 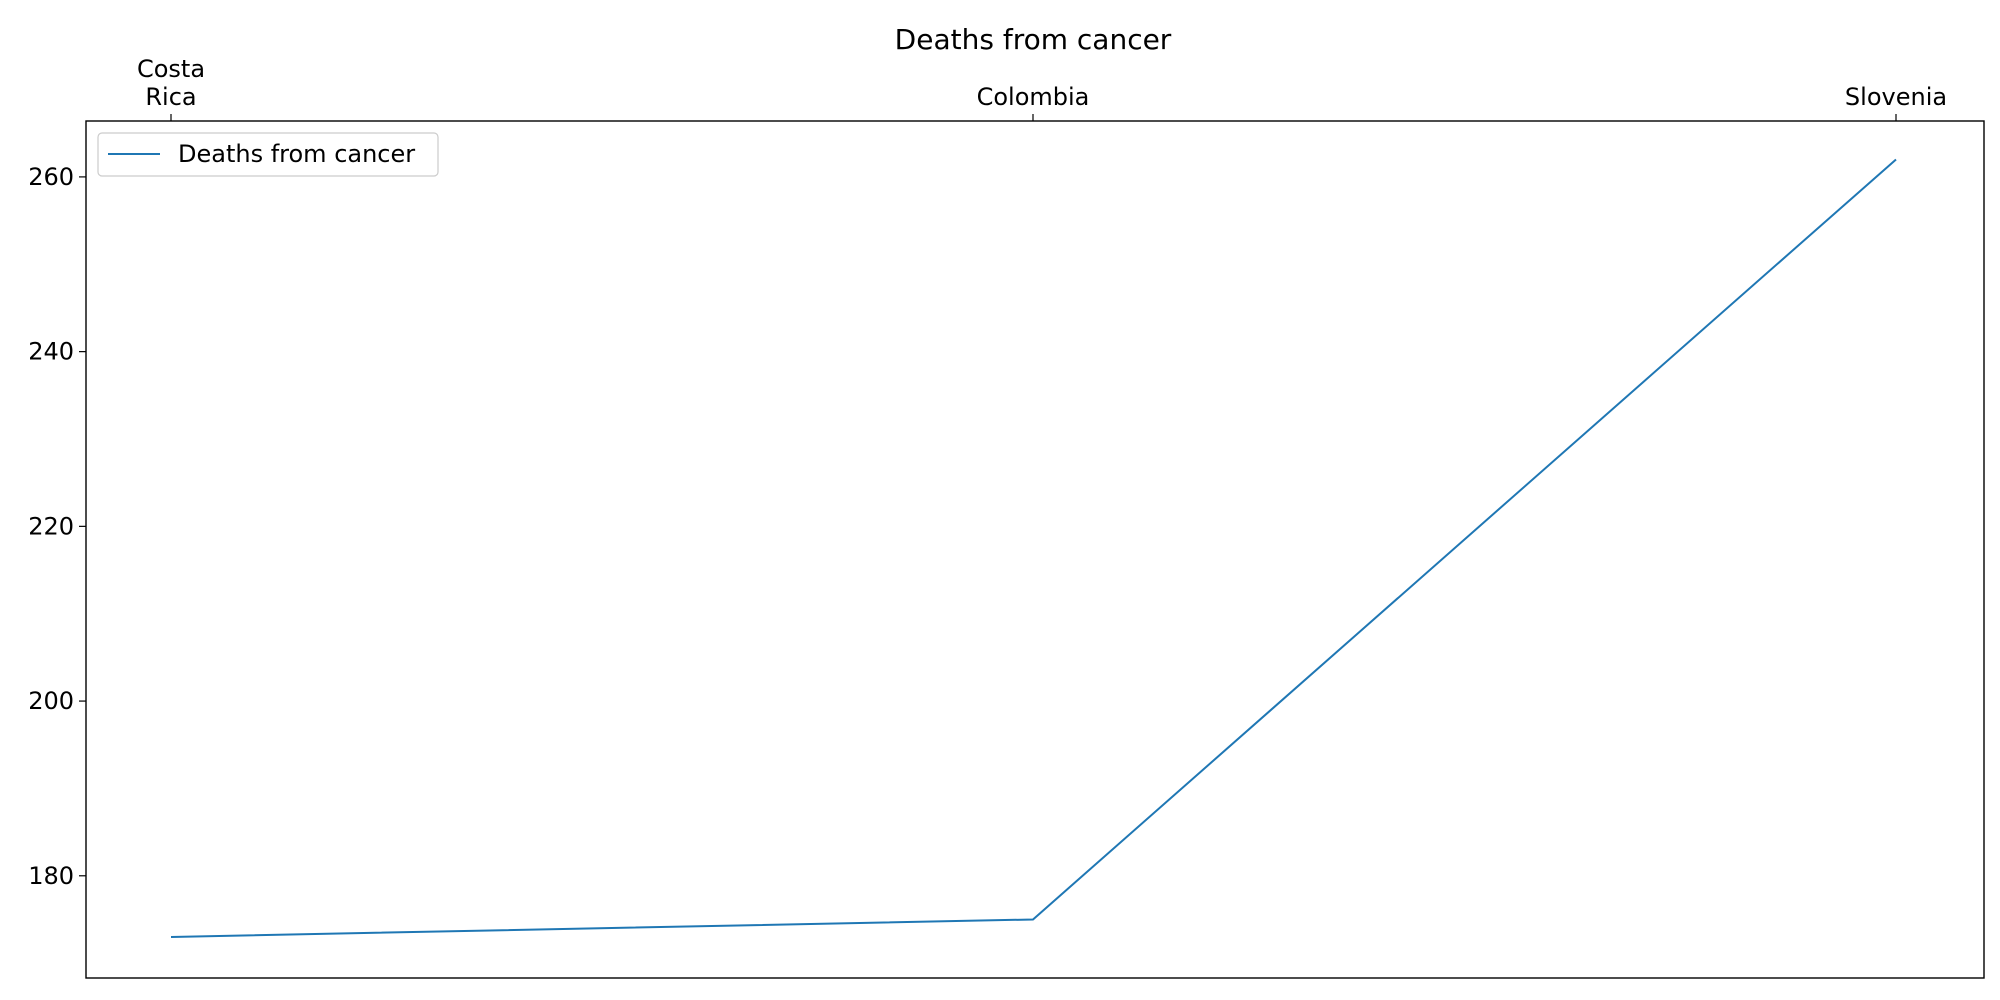 I want to click on y-tick-label: 220, so click(x=51, y=526).